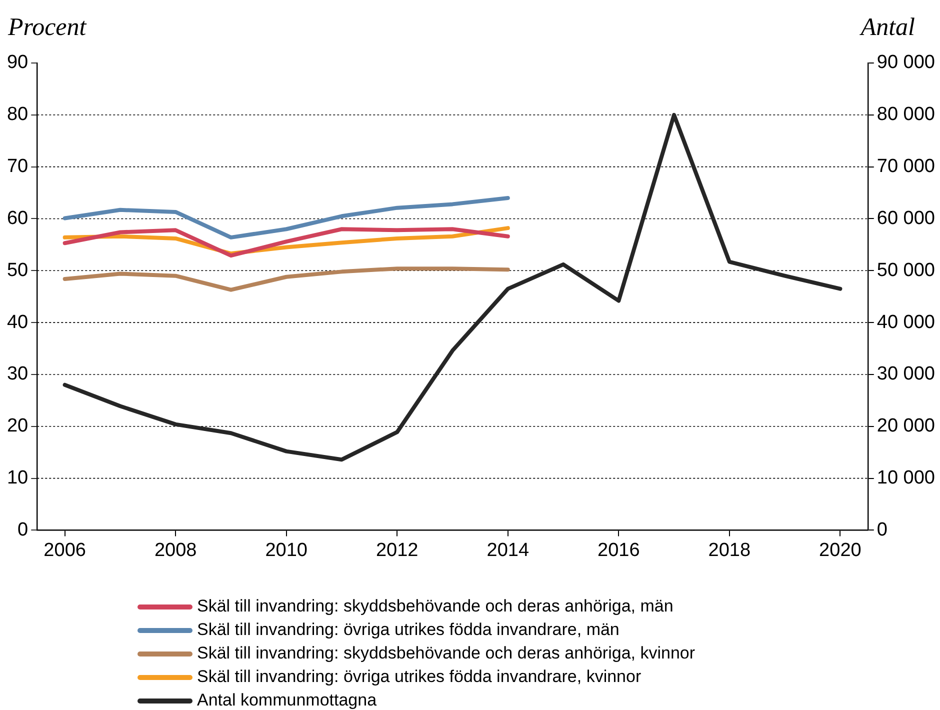 Image resolution: width=940 pixels, height=710 pixels. I want to click on y2-tick-label: 10 000, so click(906, 478).